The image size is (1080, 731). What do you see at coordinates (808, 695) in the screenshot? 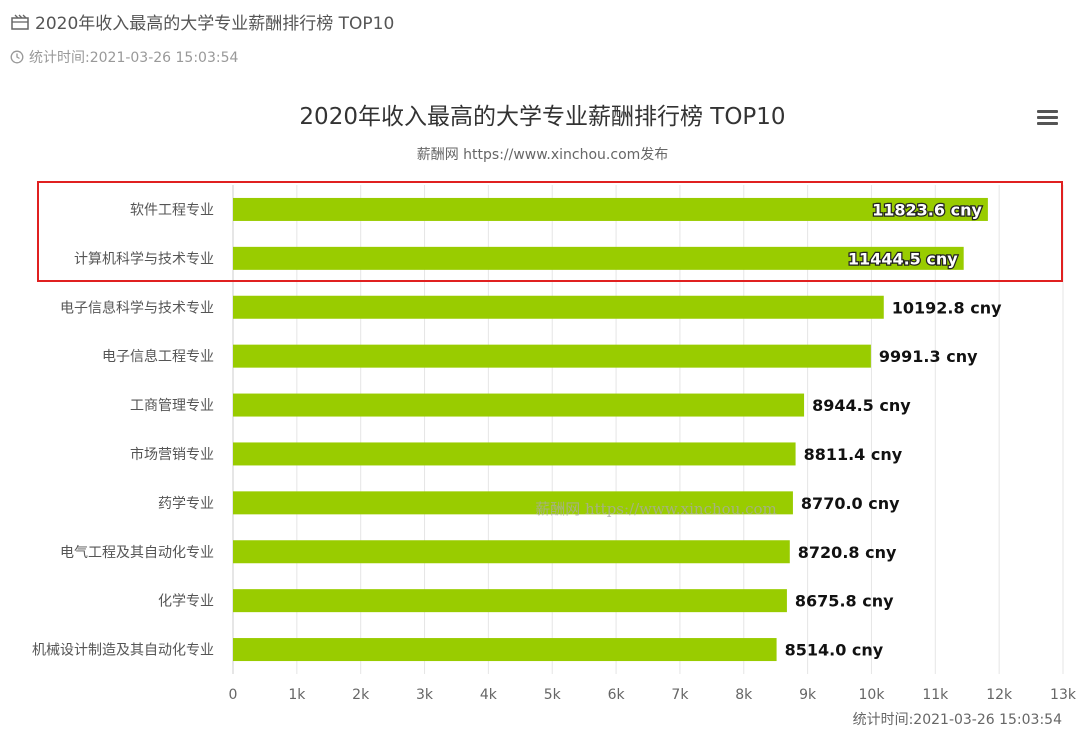
I see `x-tick-label: 9k` at bounding box center [808, 695].